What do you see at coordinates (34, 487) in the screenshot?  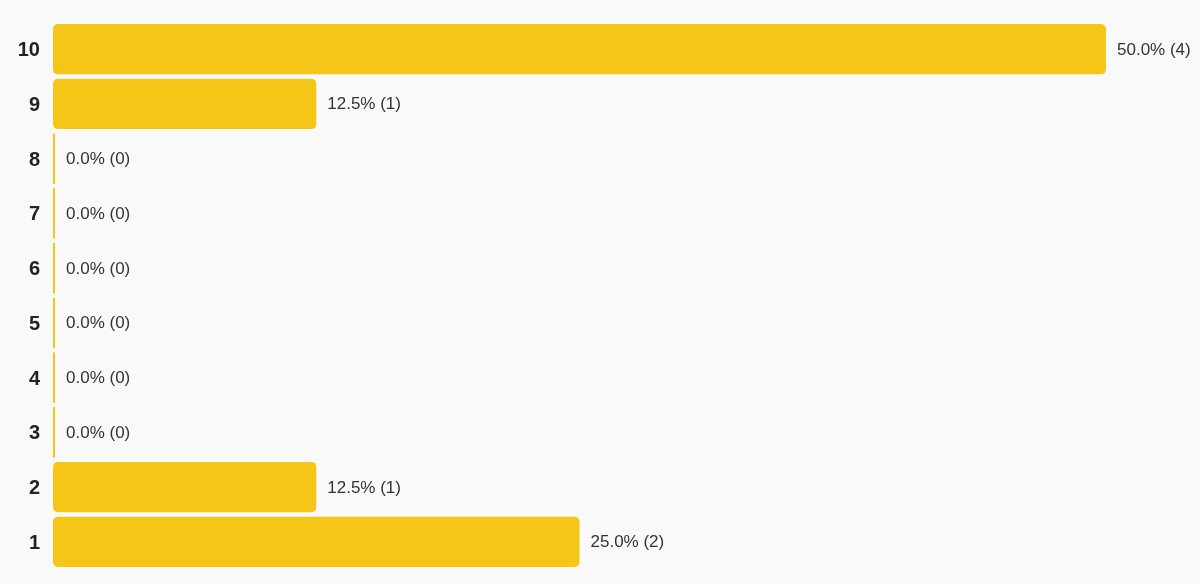 I see `y-tick-label: 2` at bounding box center [34, 487].